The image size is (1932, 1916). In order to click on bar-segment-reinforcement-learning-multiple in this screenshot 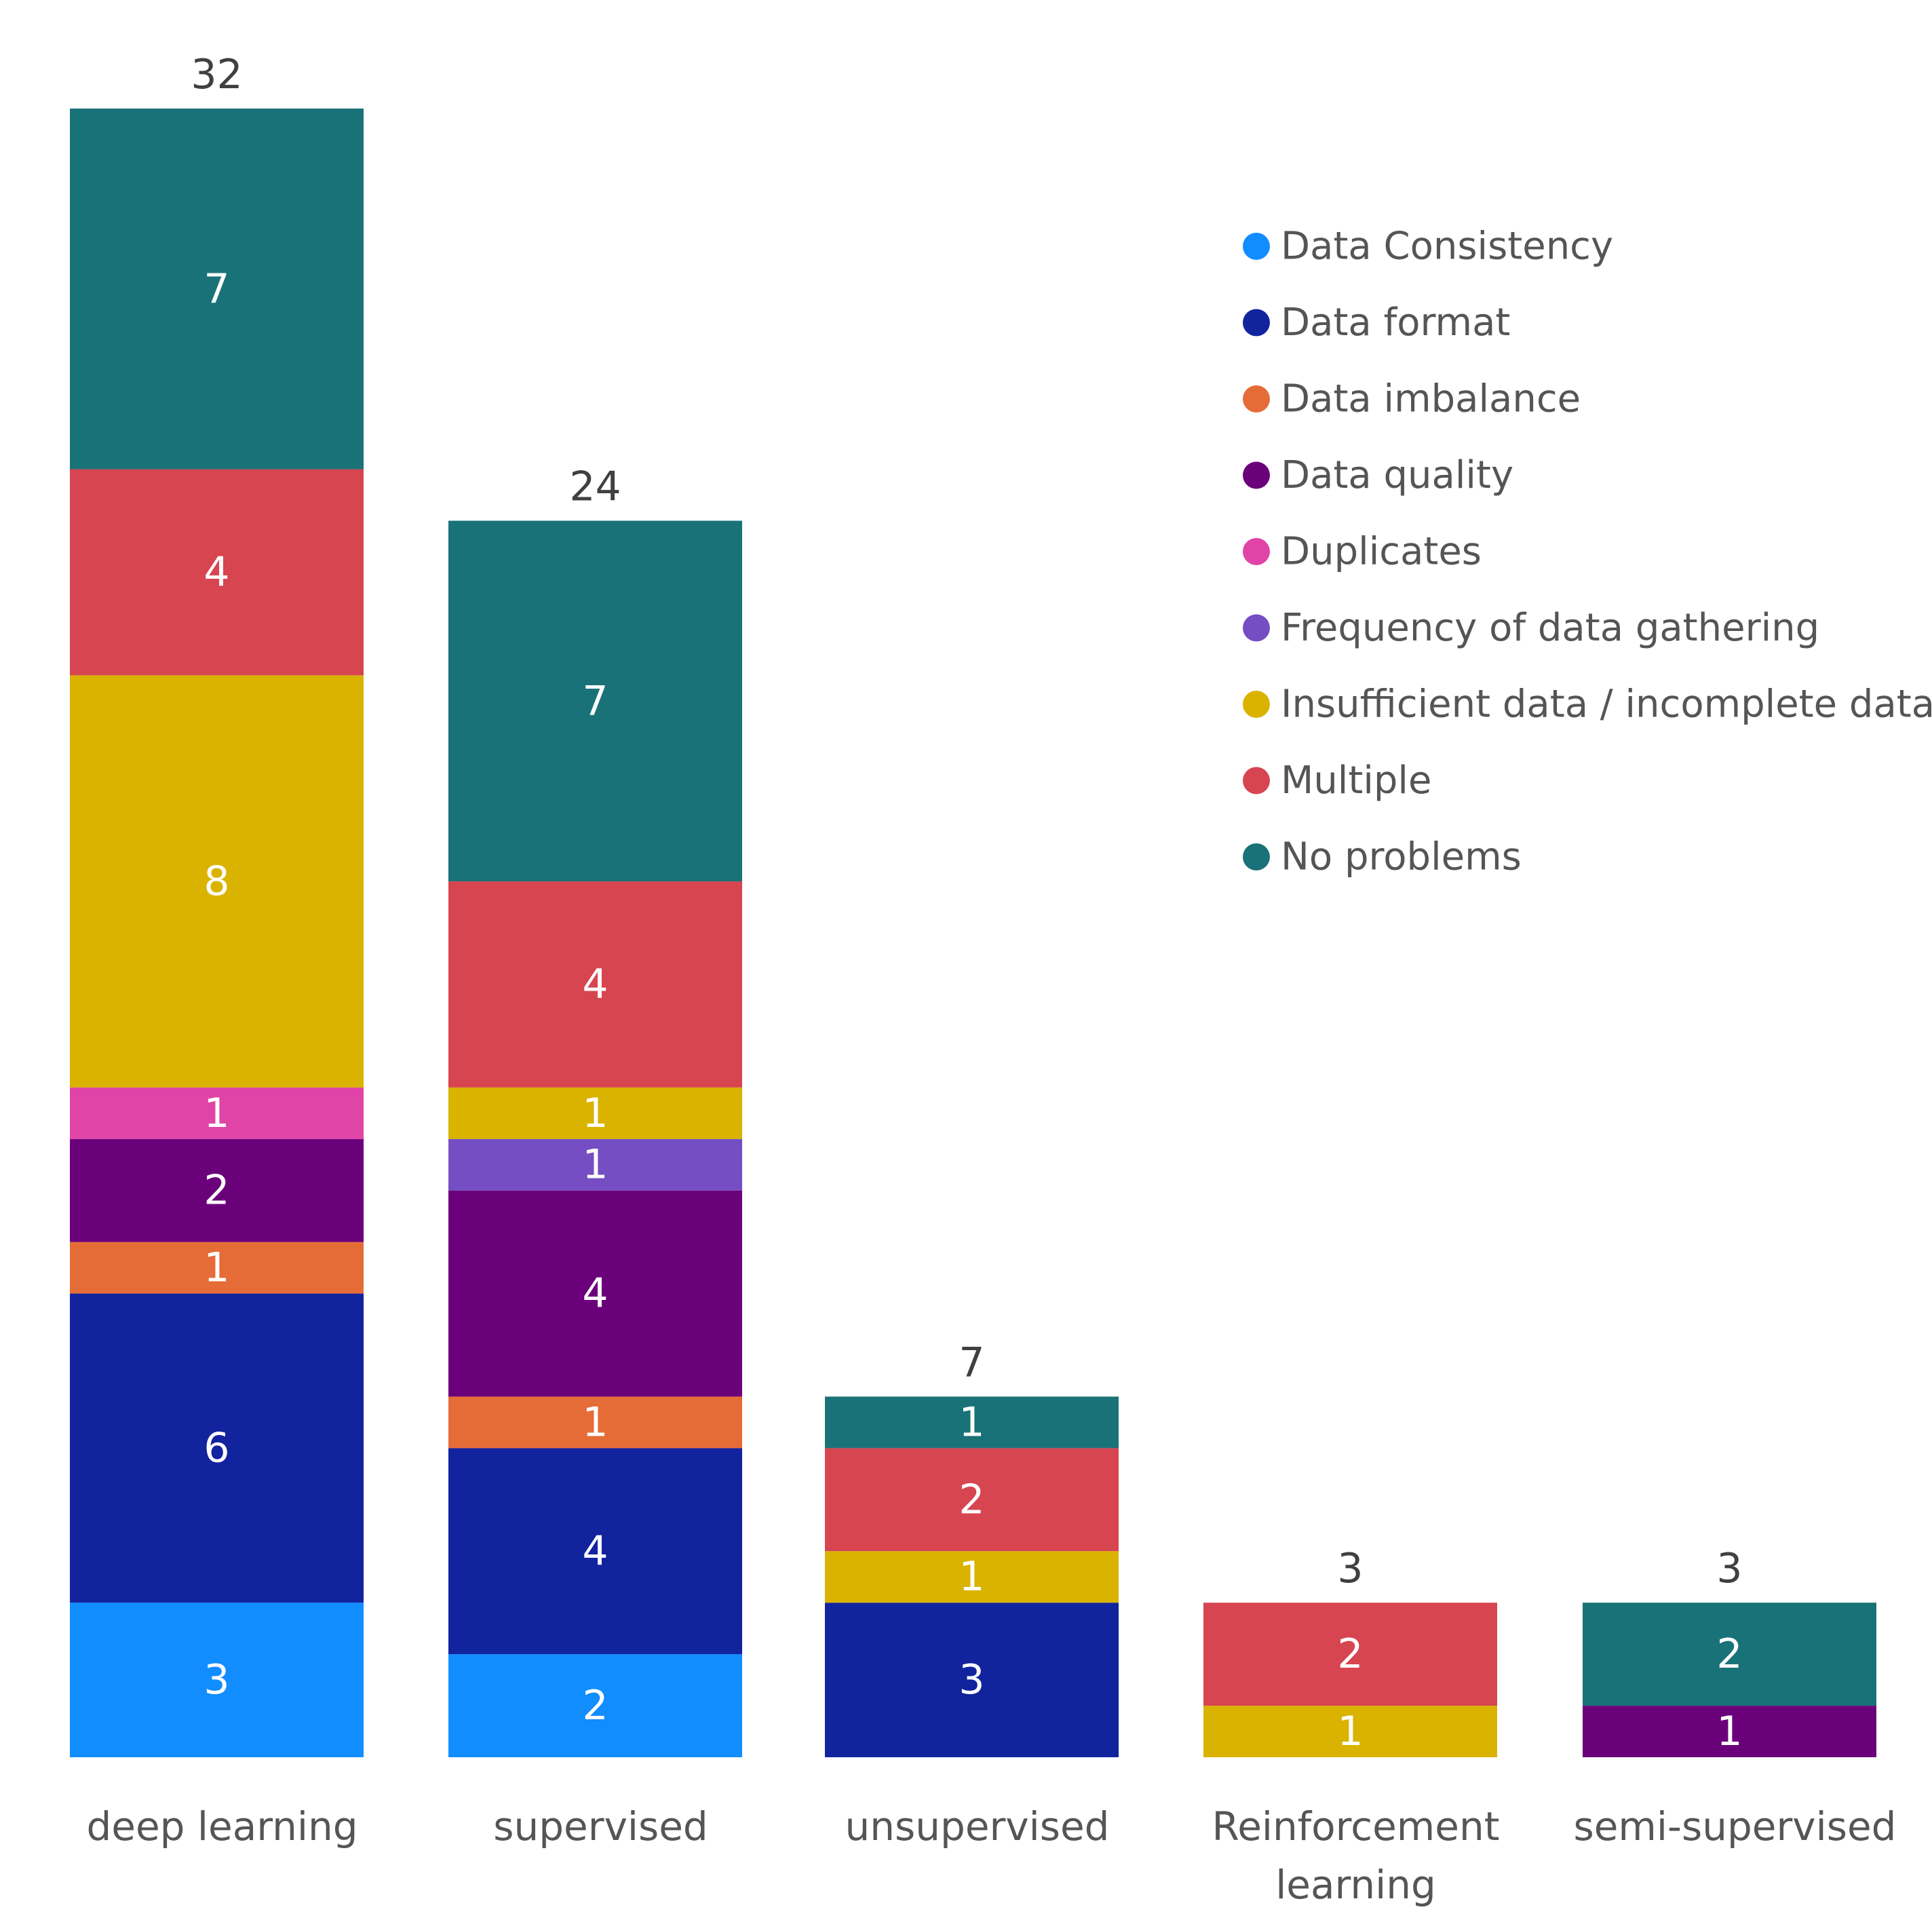, I will do `click(1350, 1654)`.